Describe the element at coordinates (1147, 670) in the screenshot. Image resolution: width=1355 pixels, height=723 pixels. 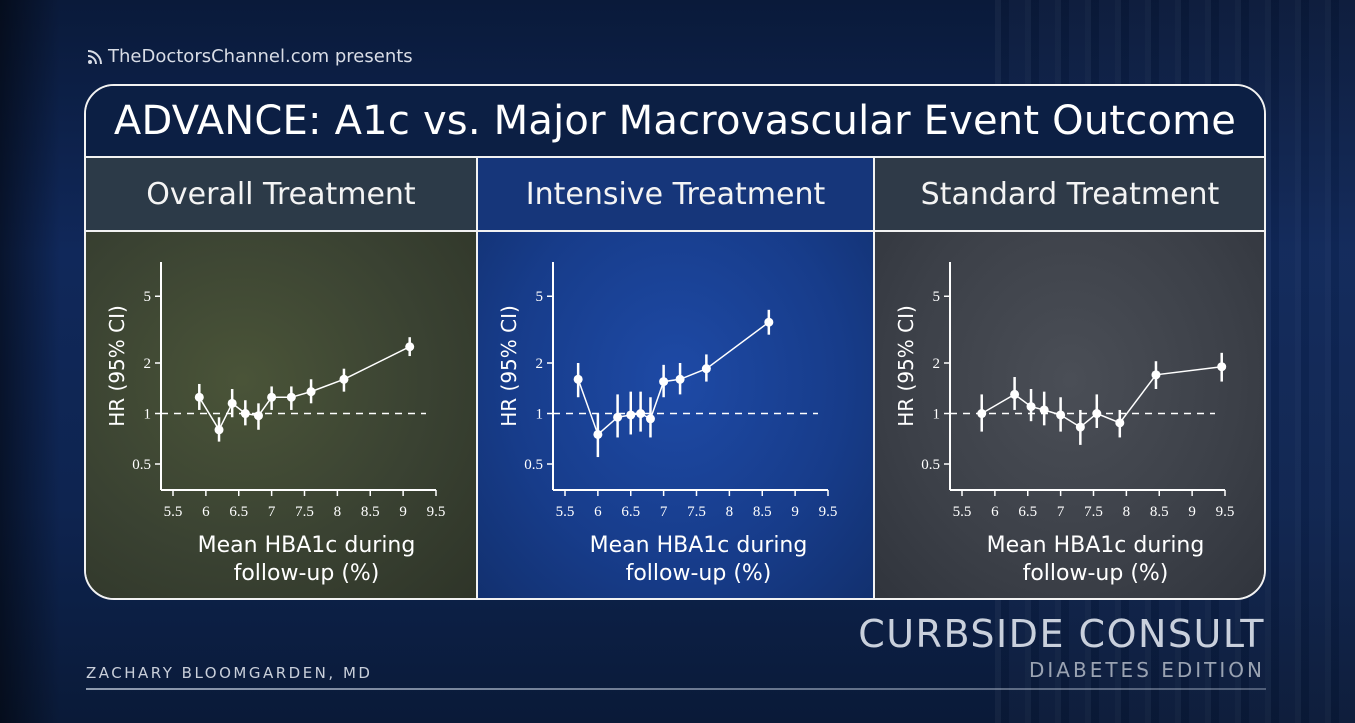
I see `show-subtitle: DIABETES EDITION` at that location.